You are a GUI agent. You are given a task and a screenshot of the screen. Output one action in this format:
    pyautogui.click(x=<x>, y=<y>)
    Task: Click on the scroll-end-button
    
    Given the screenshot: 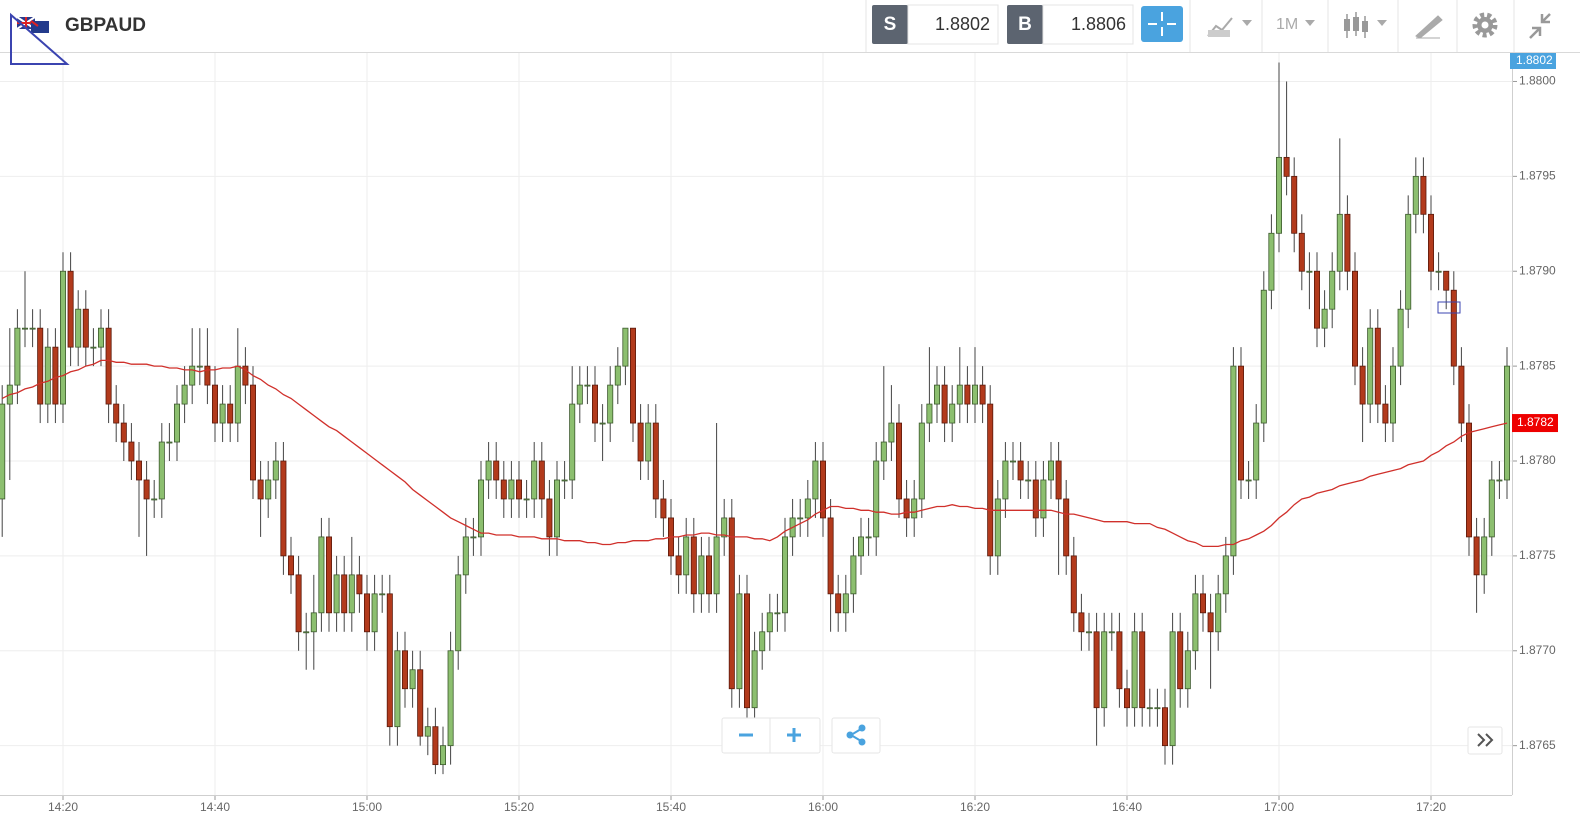 What is the action you would take?
    pyautogui.click(x=1485, y=740)
    